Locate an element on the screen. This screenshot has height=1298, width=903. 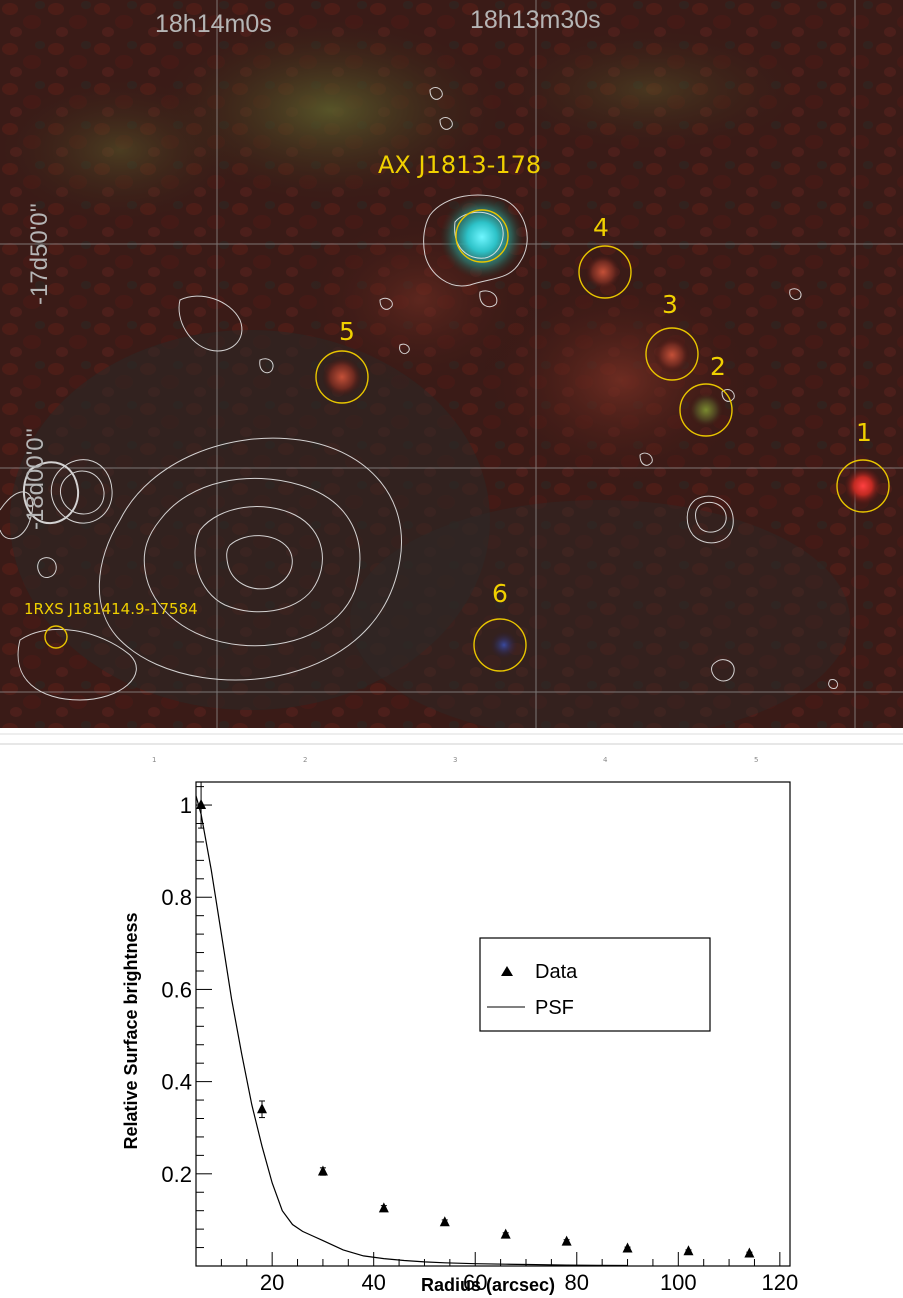
strip-tick-3: 3 is located at coordinates (455, 760).